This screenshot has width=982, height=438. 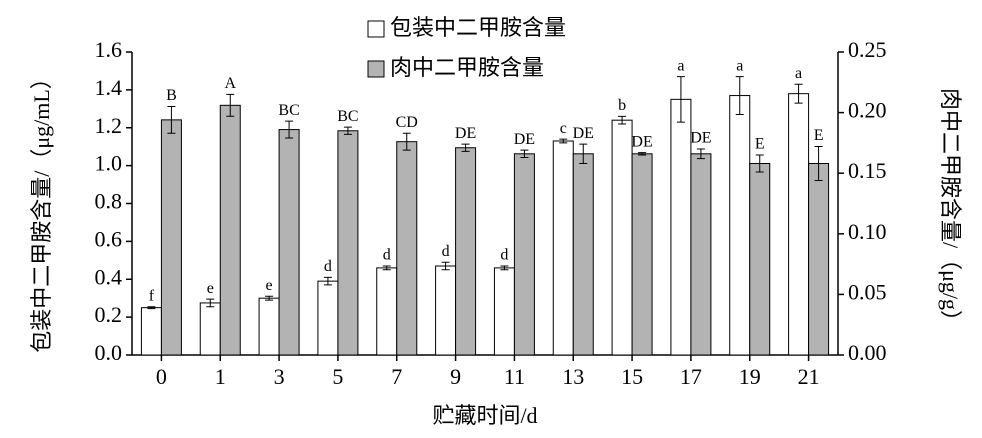 I want to click on x-tick-label: 0, so click(x=161, y=376).